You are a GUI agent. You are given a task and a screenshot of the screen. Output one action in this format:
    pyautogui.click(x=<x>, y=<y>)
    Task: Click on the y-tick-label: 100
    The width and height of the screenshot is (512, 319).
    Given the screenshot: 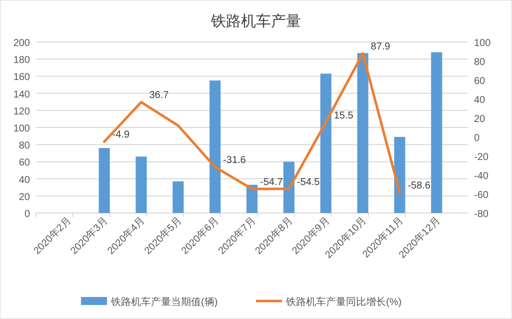 What is the action you would take?
    pyautogui.click(x=21, y=129)
    